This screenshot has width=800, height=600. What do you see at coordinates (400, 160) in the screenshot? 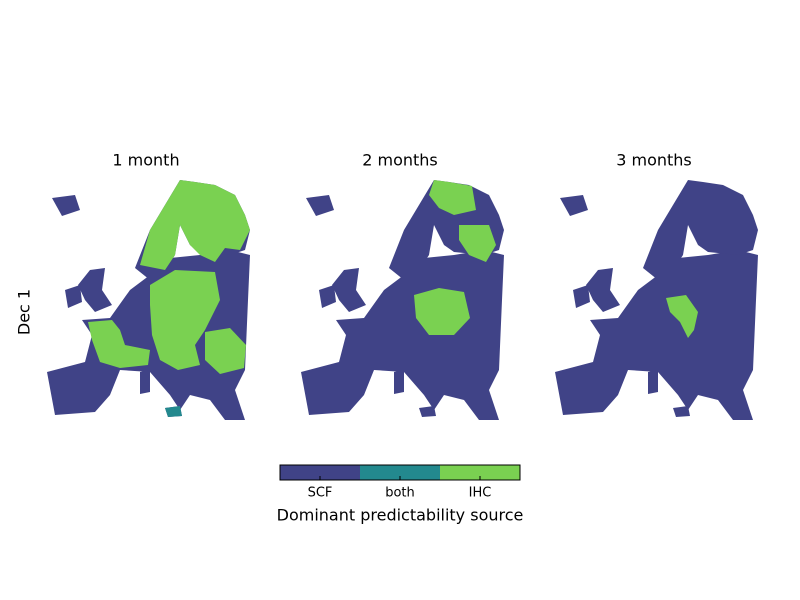
I see `panel-title: 2 months` at bounding box center [400, 160].